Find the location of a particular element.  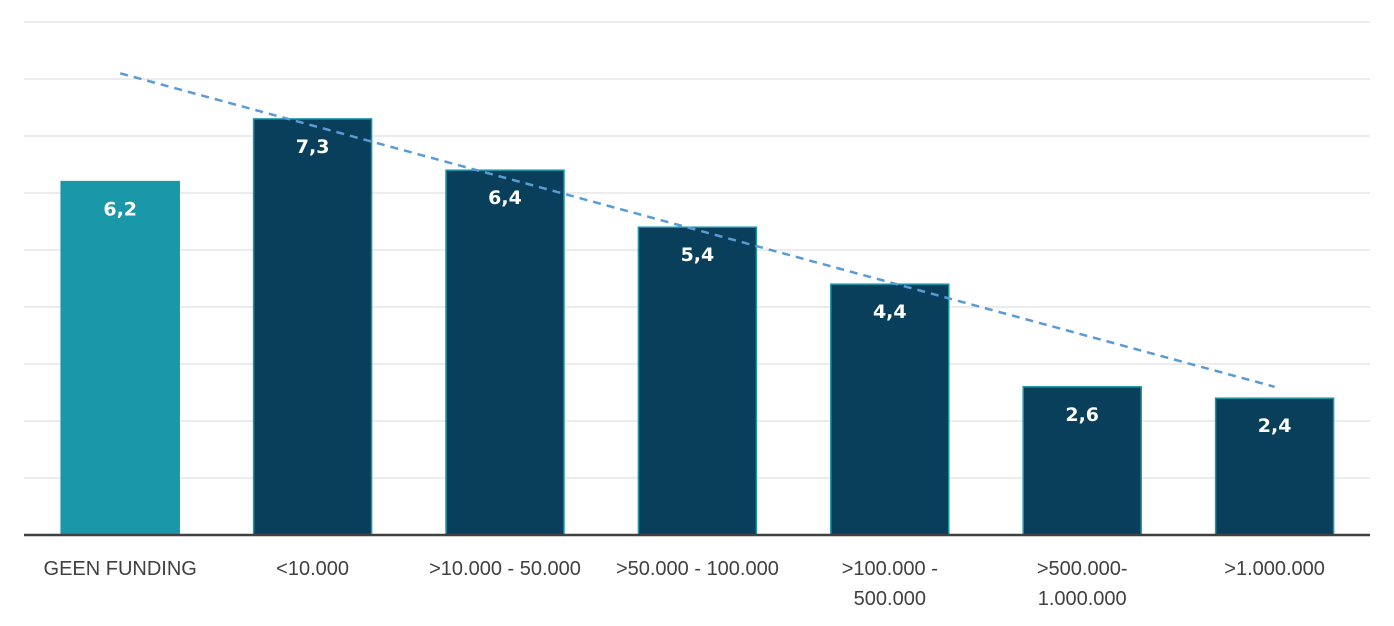

value-label-3: 5,4 is located at coordinates (698, 255).